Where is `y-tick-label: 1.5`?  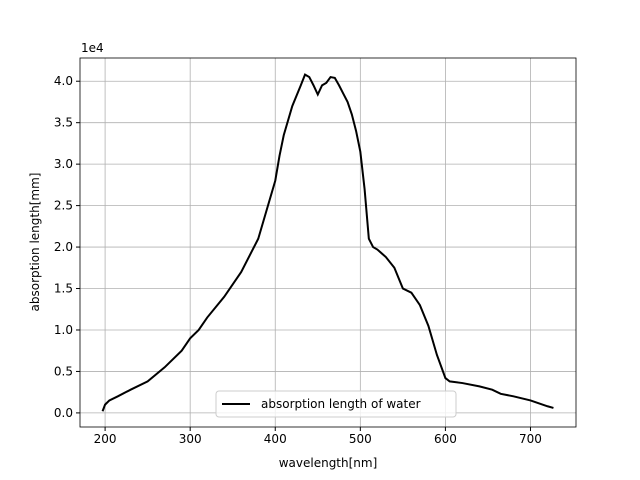 y-tick-label: 1.5 is located at coordinates (63, 289).